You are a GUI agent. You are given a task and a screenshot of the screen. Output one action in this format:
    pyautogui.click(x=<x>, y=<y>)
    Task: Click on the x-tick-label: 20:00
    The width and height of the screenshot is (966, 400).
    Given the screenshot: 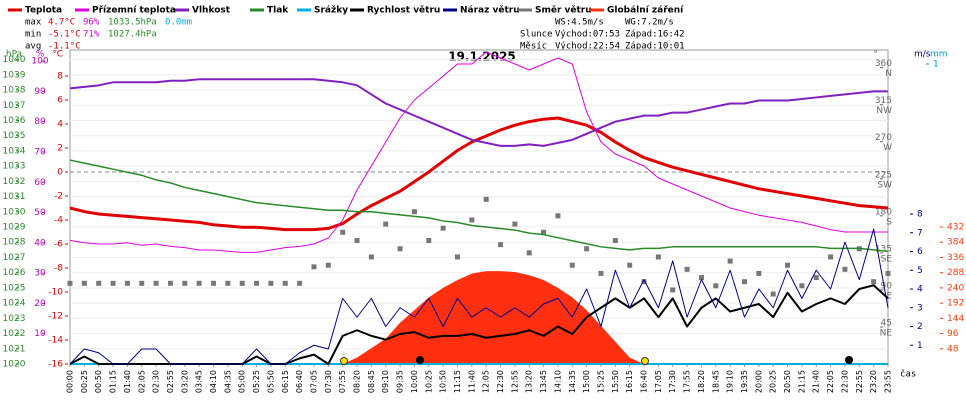 What is the action you would take?
    pyautogui.click(x=758, y=381)
    